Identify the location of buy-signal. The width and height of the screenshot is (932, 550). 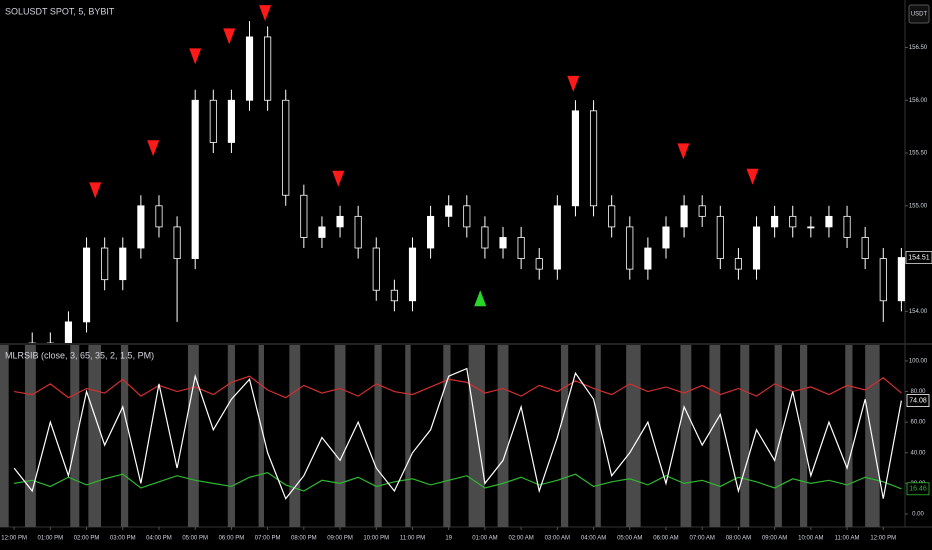
(480, 298).